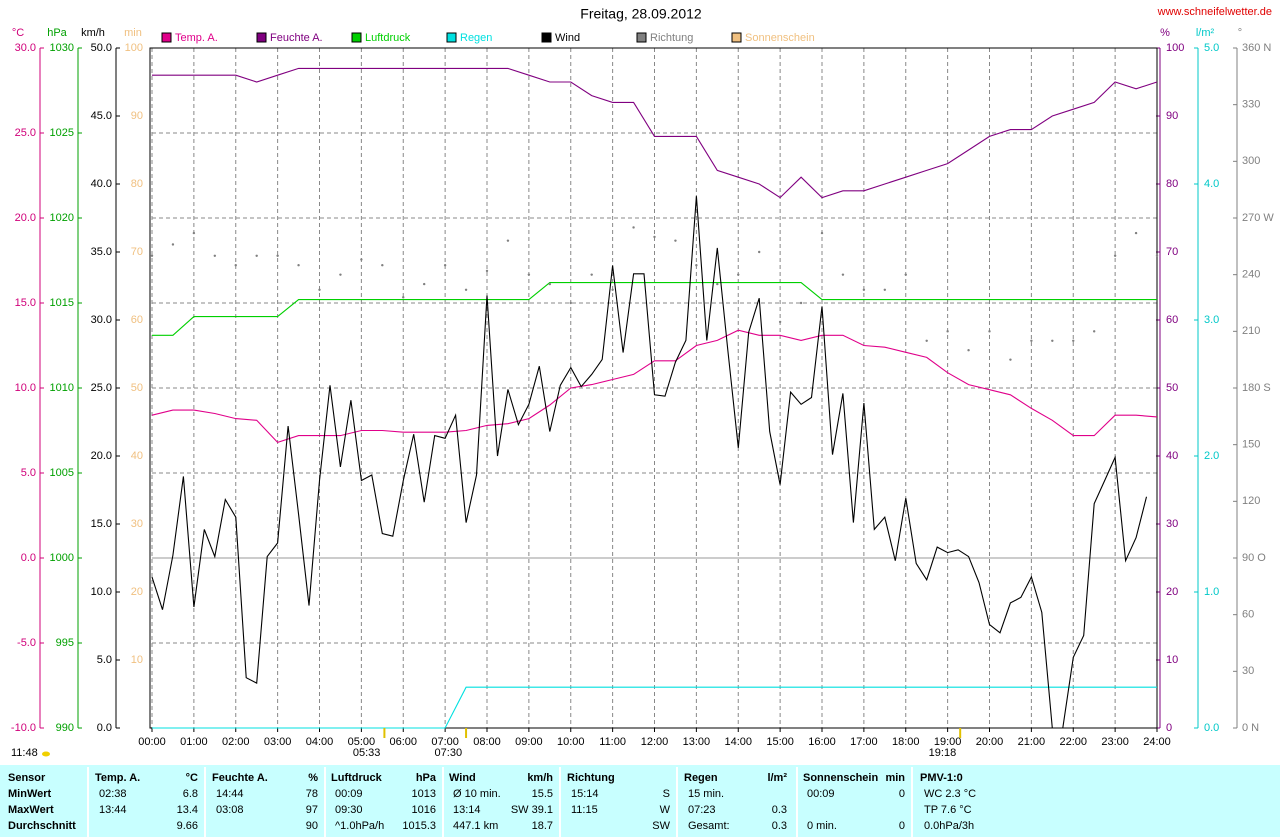  Describe the element at coordinates (28, 473) in the screenshot. I see `y-tick-label: 5.0` at that location.